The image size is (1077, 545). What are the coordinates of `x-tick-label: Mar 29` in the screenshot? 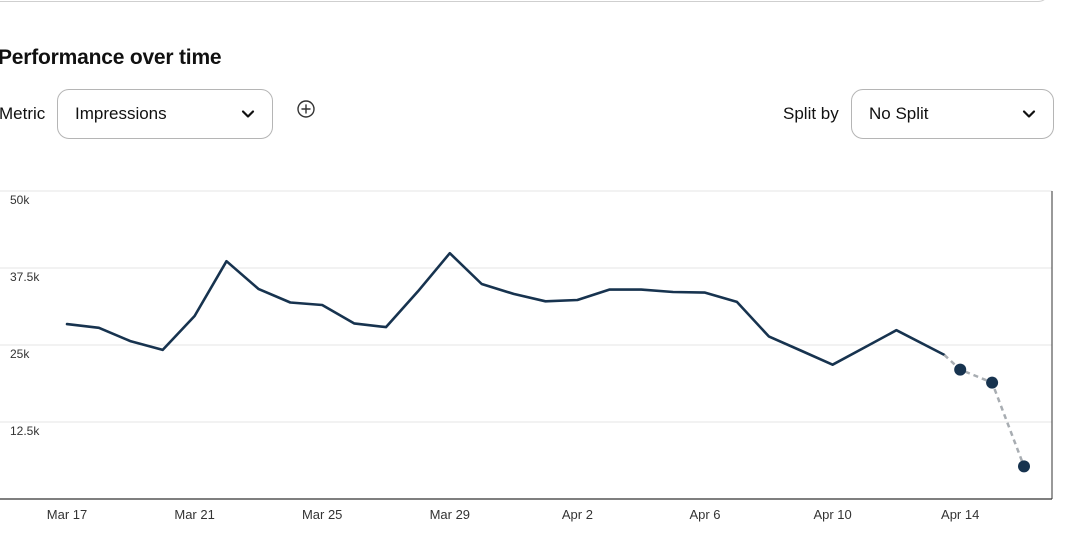 It's located at (450, 514).